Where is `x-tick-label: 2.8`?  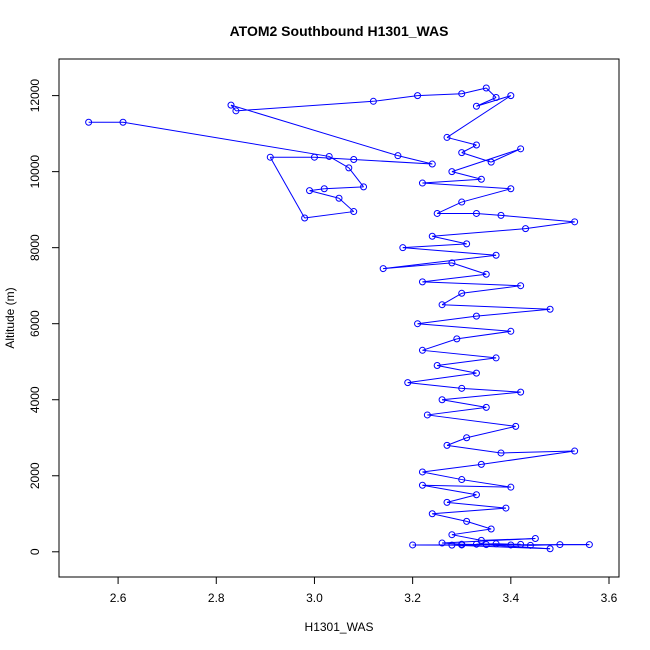 x-tick-label: 2.8 is located at coordinates (216, 598).